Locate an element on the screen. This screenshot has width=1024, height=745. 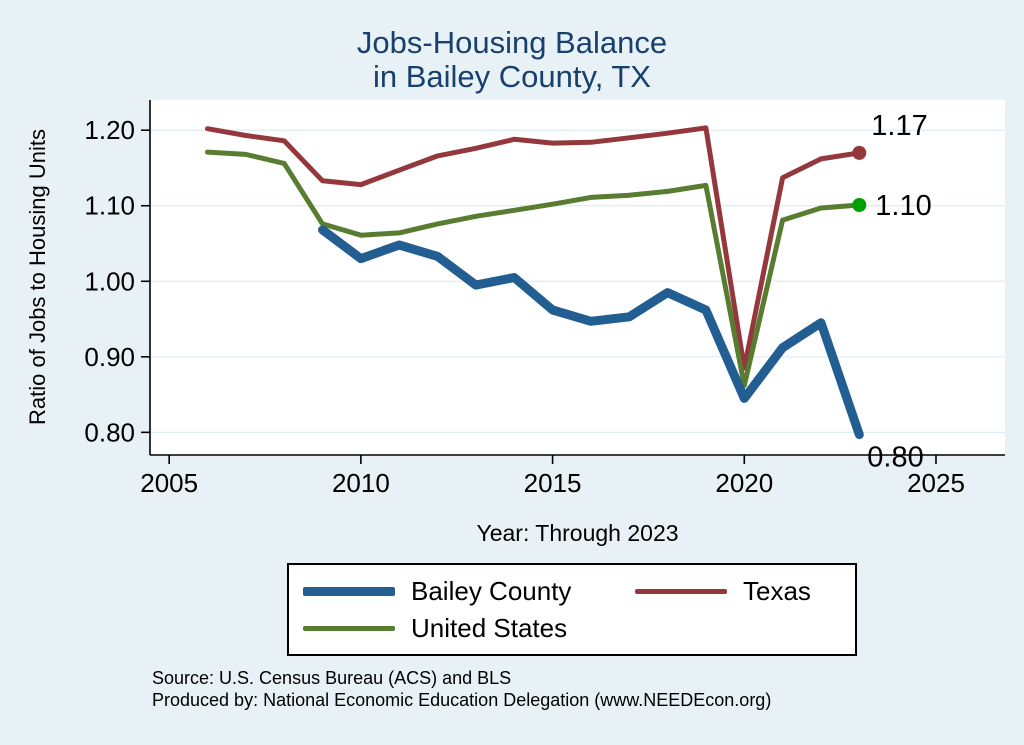
end-label-united-states: 1.10 is located at coordinates (903, 206).